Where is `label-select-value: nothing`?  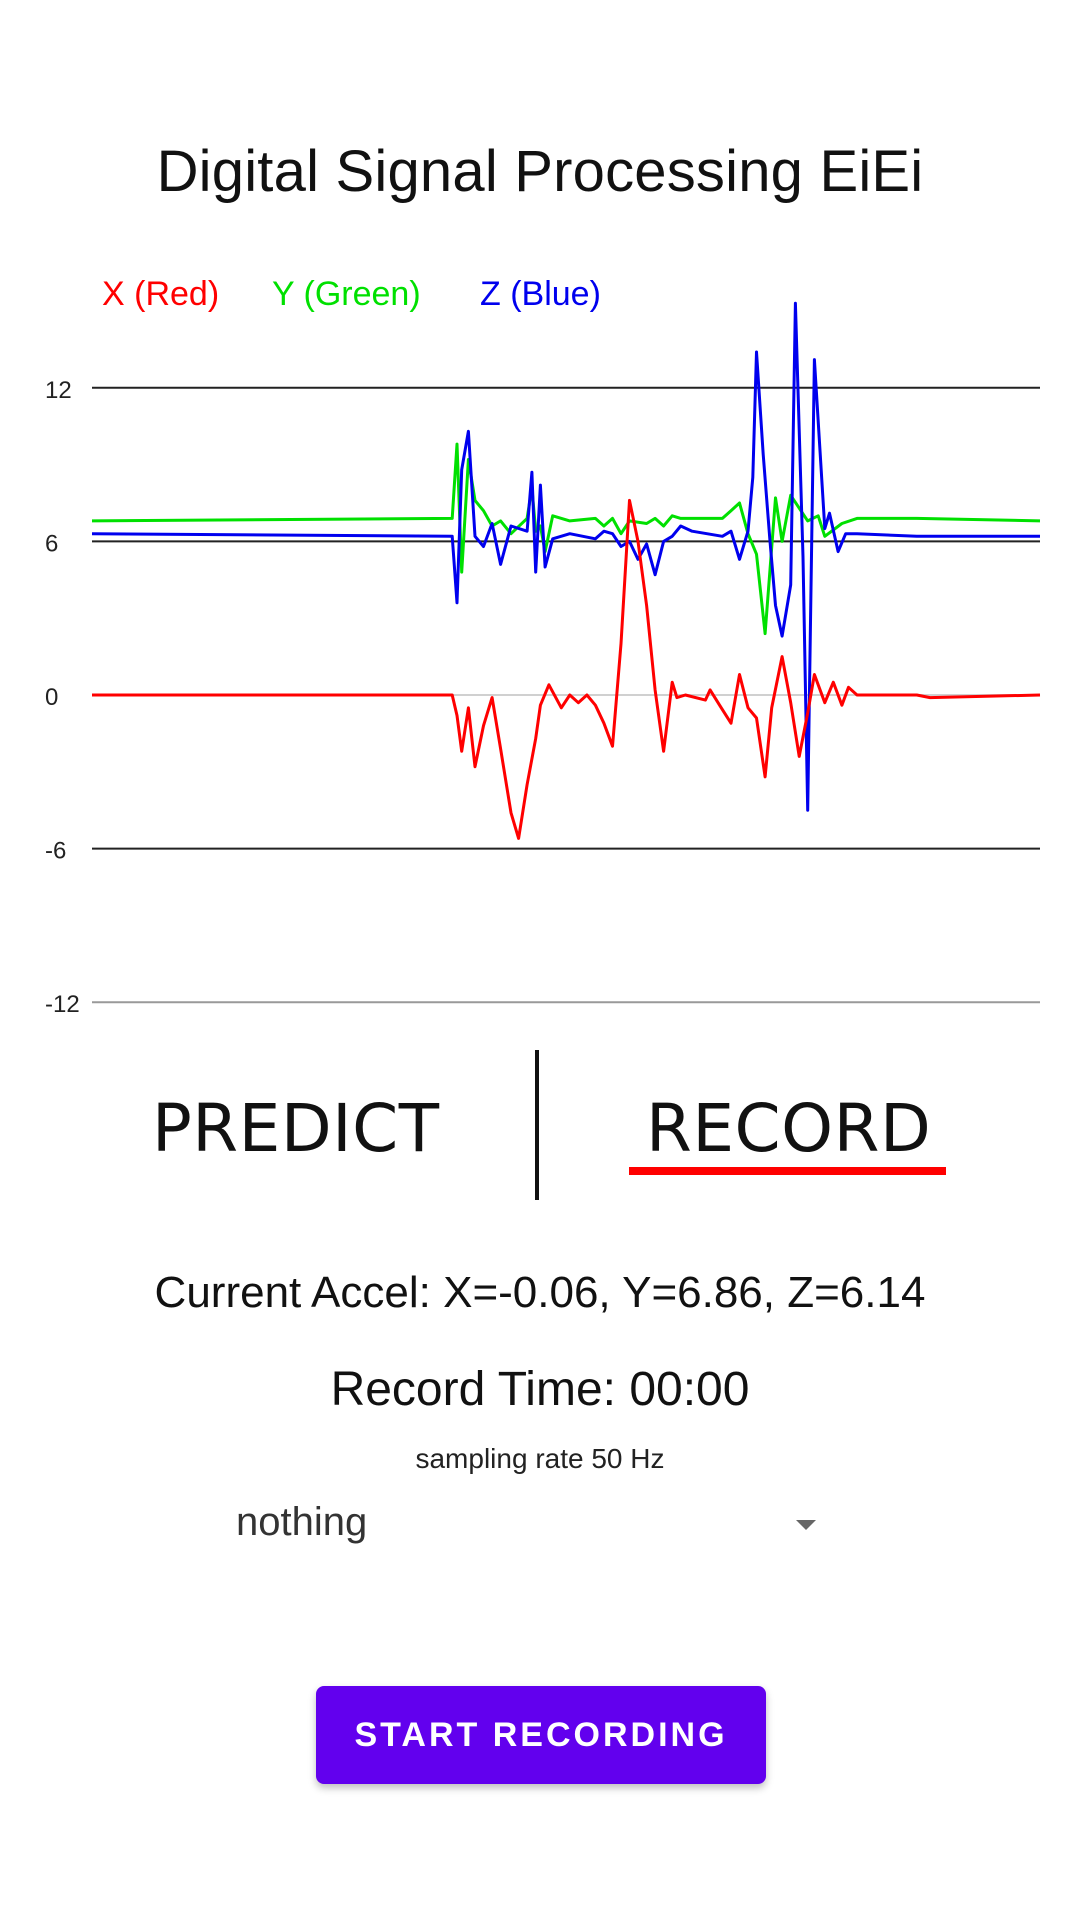
label-select-value: nothing is located at coordinates (302, 1522).